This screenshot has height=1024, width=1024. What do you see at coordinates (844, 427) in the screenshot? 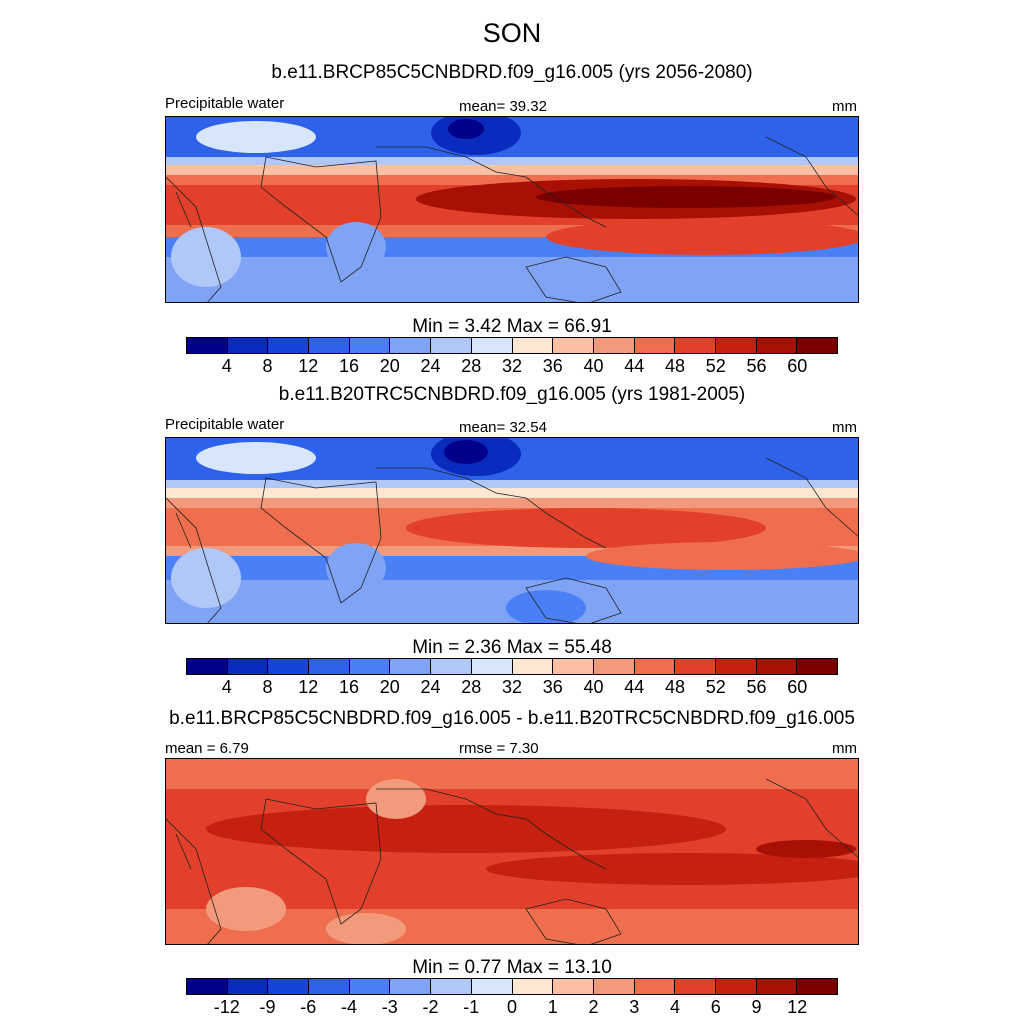
I see `panel-2-units-label: mm` at bounding box center [844, 427].